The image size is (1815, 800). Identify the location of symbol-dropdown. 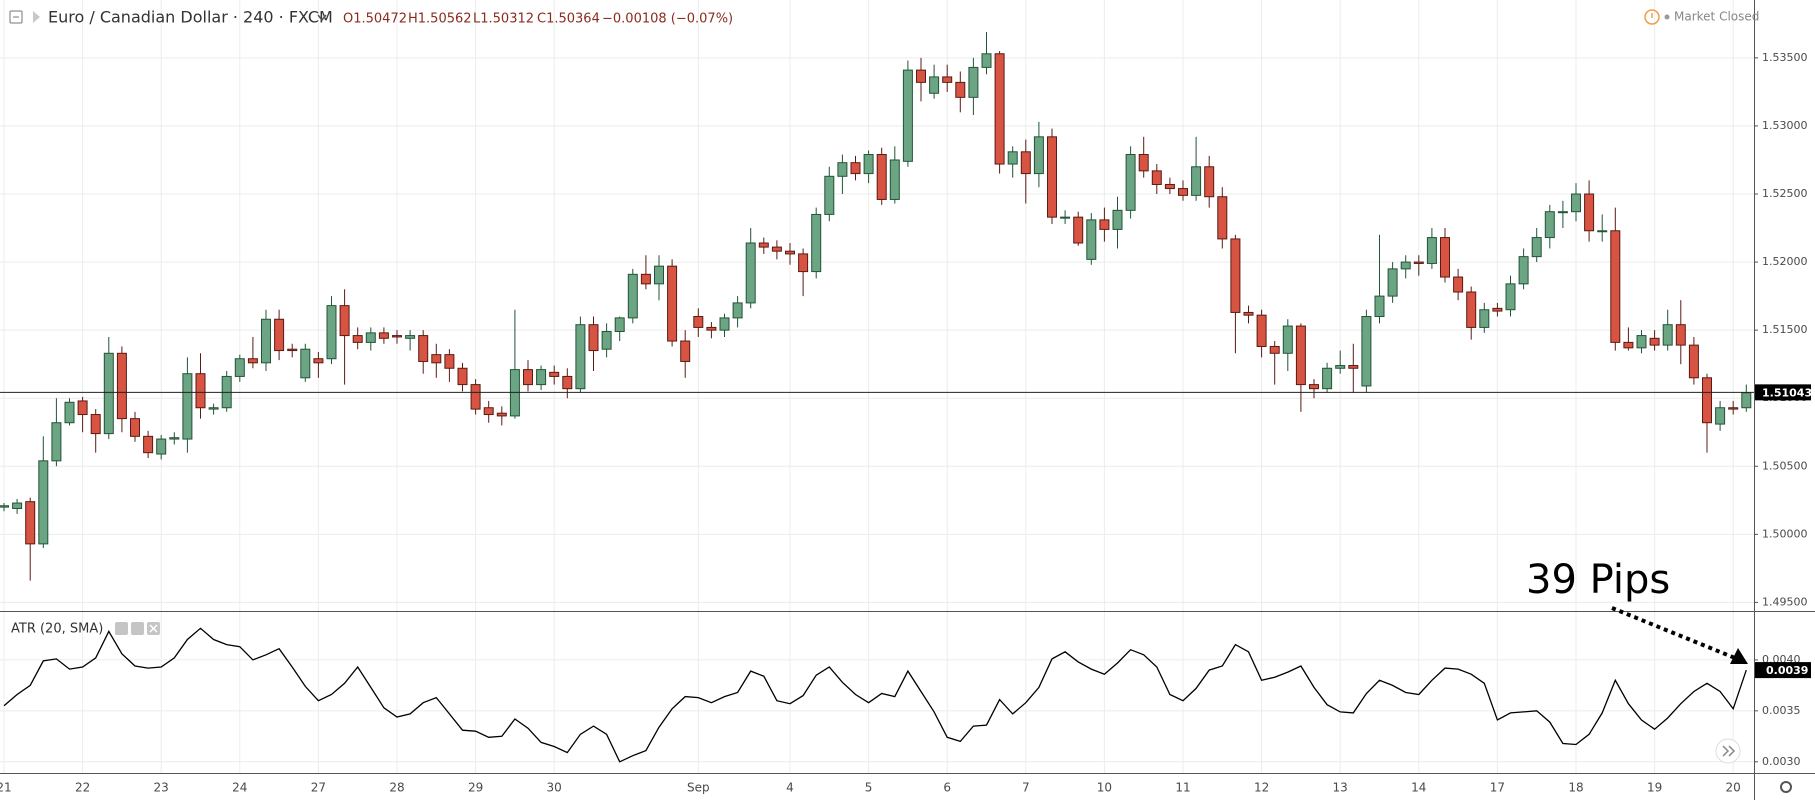
(322, 18).